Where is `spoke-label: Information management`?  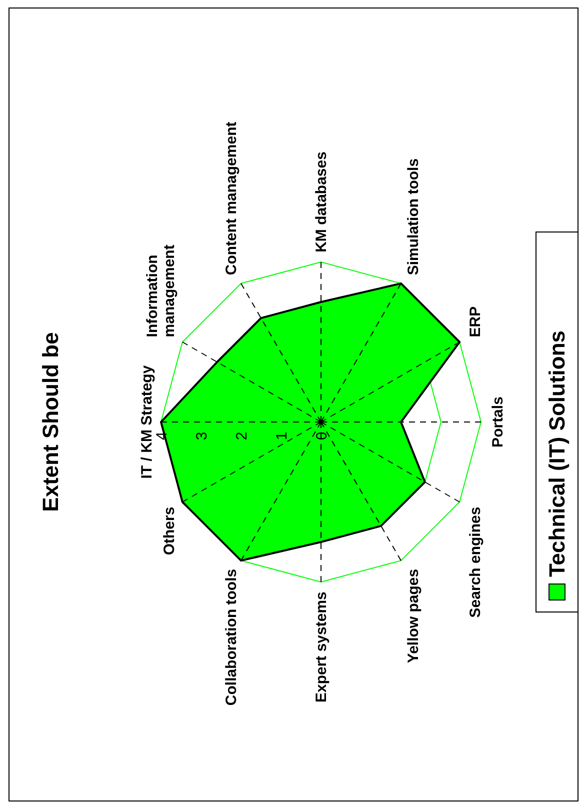
spoke-label: Information management is located at coordinates (161, 291).